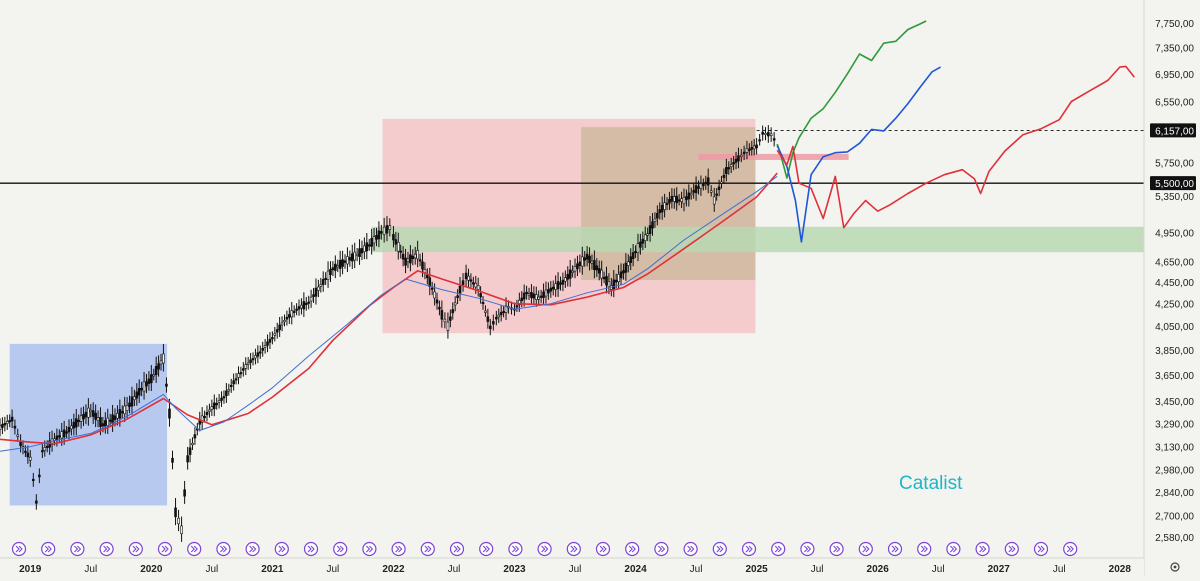 The width and height of the screenshot is (1200, 581). I want to click on y-tick-label: 3,290,00, so click(1174, 424).